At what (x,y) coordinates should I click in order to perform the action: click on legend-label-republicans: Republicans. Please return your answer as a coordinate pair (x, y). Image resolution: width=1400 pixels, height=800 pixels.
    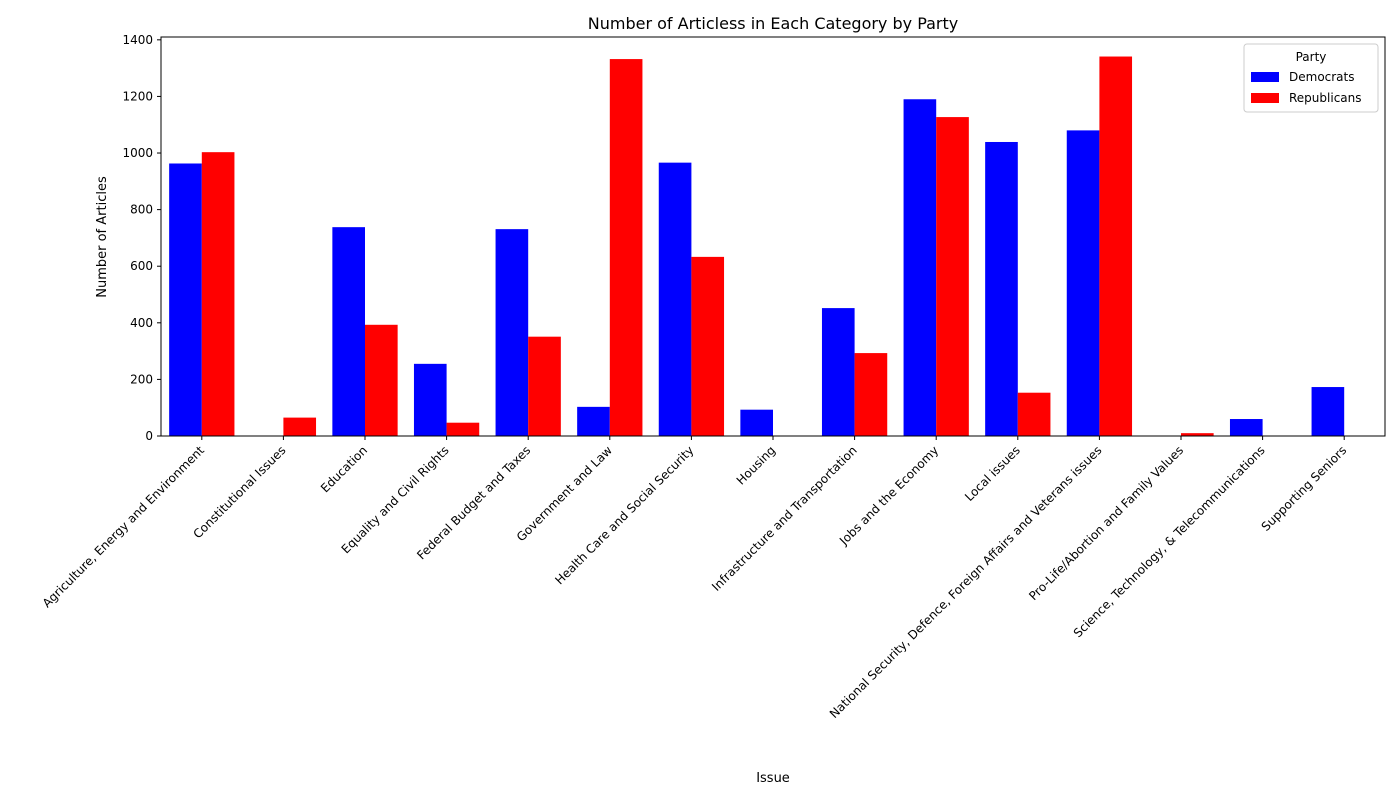
    Looking at the image, I should click on (1325, 98).